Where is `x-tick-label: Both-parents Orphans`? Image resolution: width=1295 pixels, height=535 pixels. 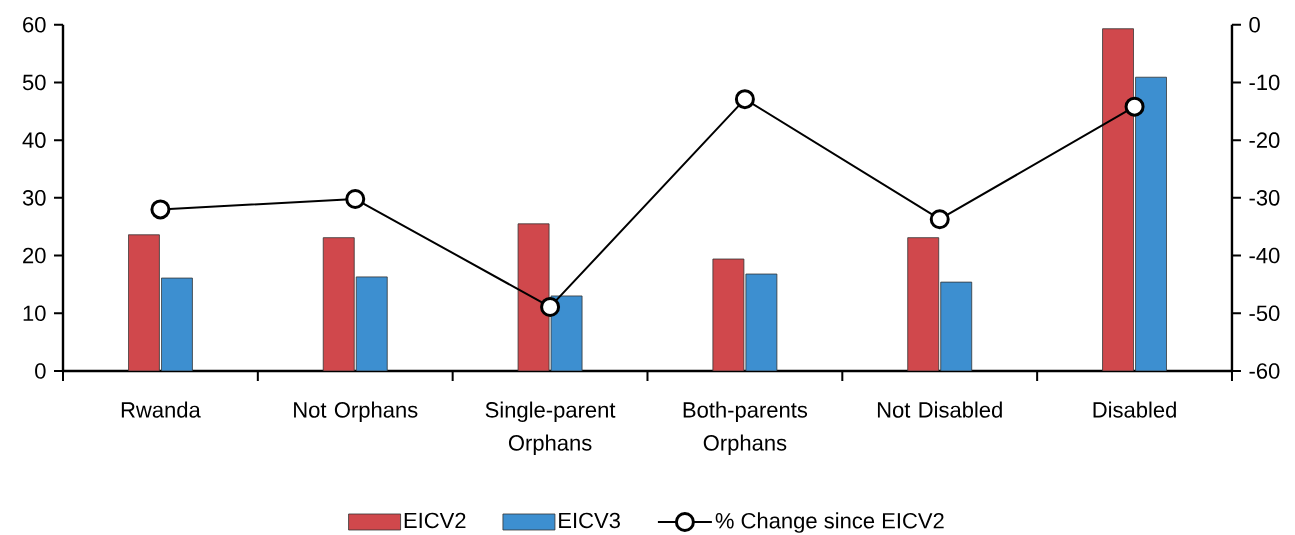
x-tick-label: Both-parents Orphans is located at coordinates (745, 428).